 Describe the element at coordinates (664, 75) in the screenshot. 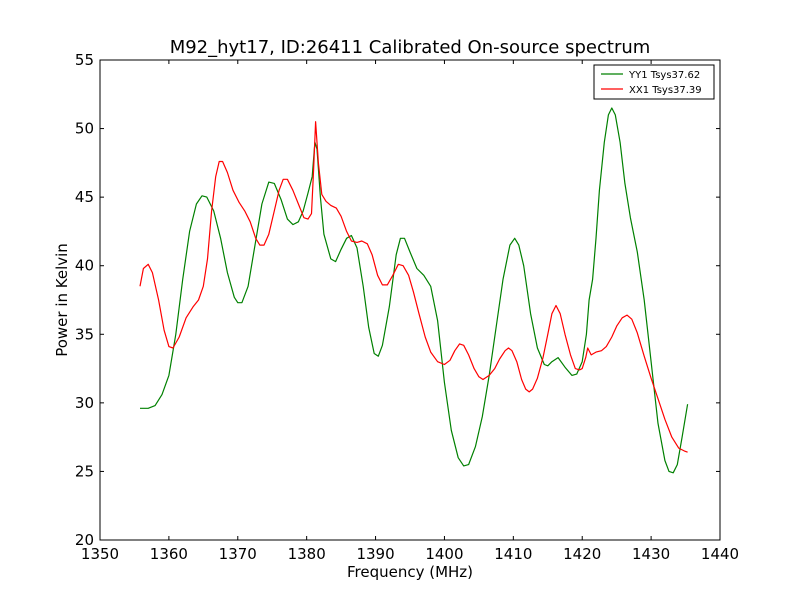

I see `legend-label-yy1: YY1 Tsys37.62` at that location.